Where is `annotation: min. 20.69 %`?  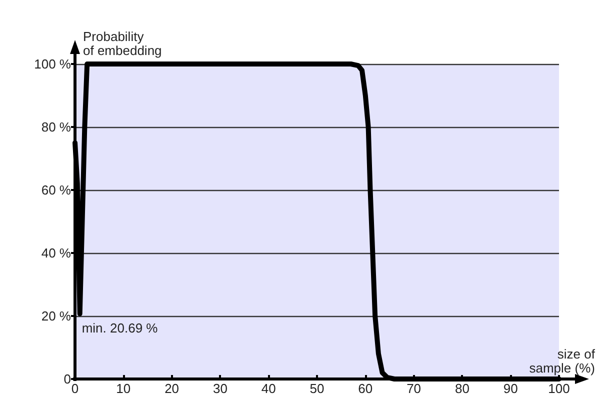
annotation: min. 20.69 % is located at coordinates (120, 328).